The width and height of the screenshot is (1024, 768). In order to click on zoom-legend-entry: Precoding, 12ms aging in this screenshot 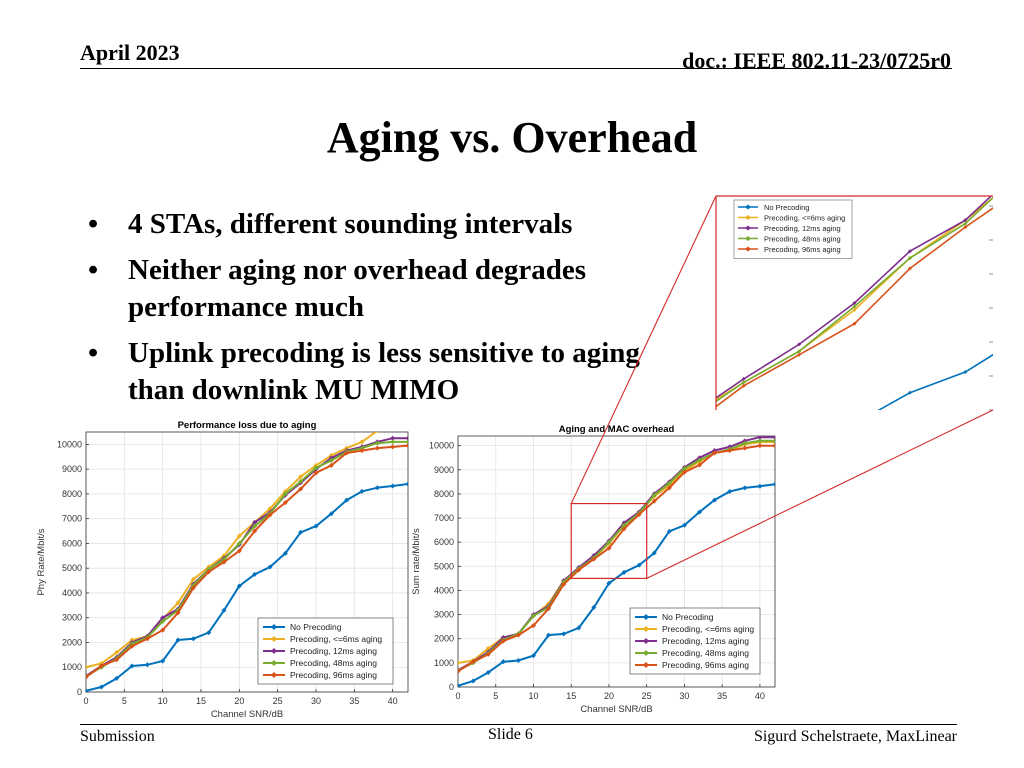, I will do `click(802, 228)`.